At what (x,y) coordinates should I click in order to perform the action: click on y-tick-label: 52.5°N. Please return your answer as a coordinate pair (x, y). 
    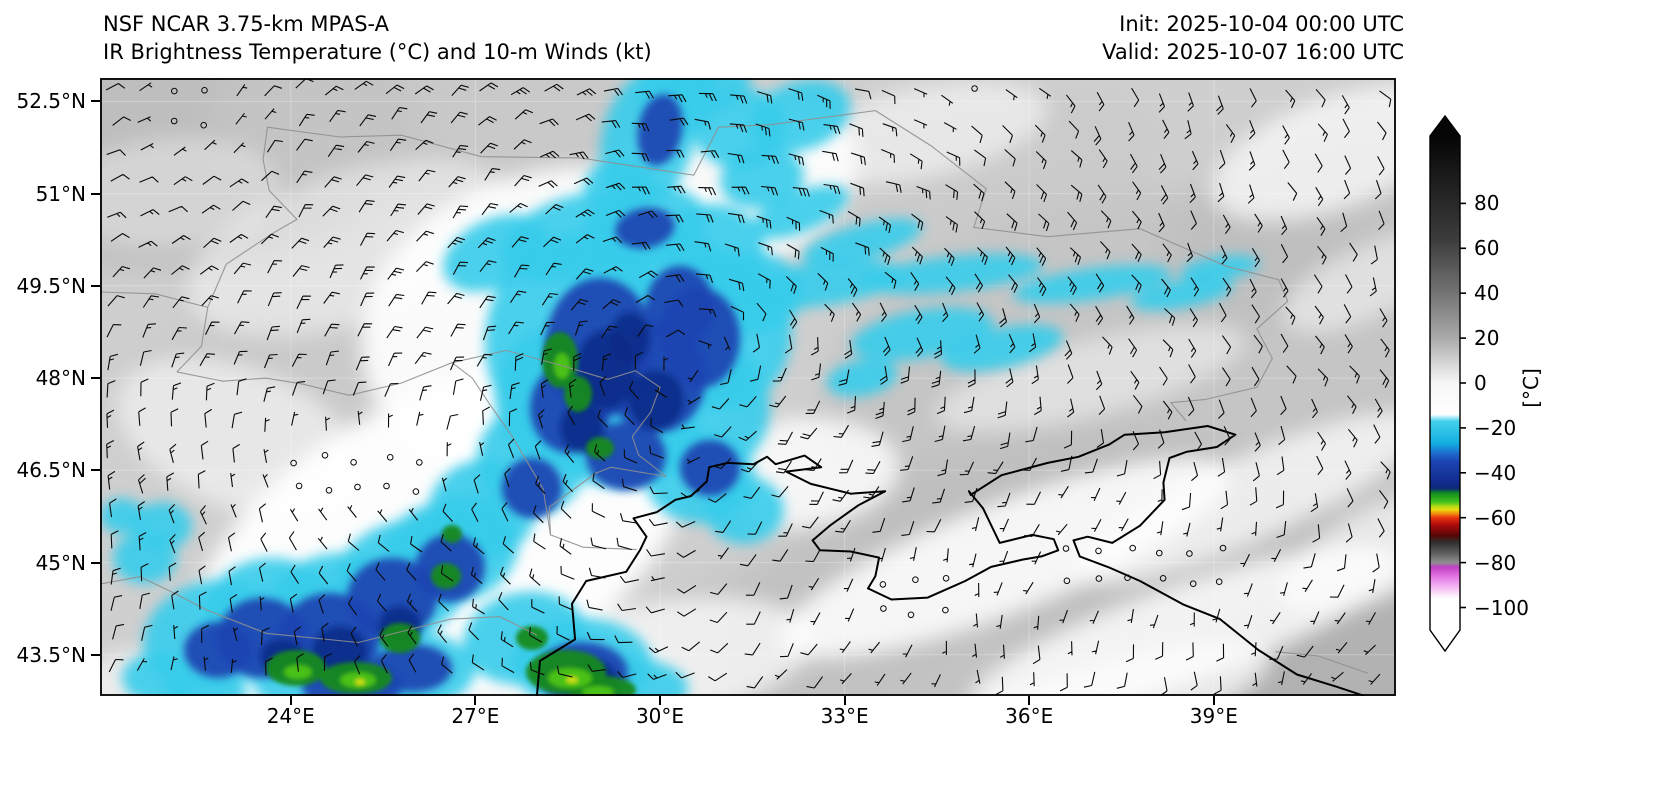
    Looking at the image, I should click on (51, 101).